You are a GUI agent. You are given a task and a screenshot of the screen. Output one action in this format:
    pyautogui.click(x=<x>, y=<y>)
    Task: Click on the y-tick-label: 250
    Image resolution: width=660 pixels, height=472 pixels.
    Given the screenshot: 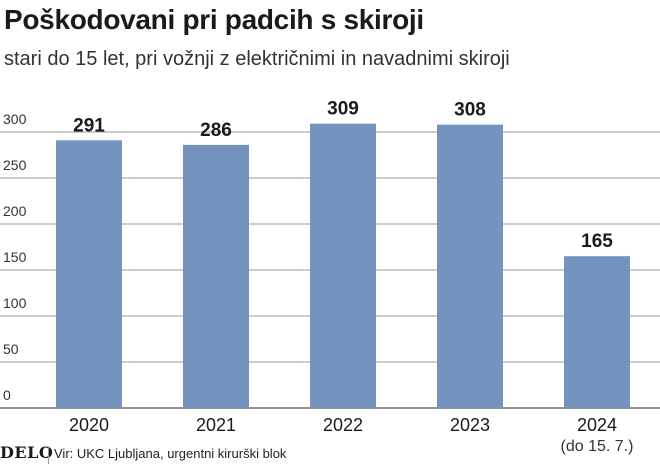 What is the action you would take?
    pyautogui.click(x=15, y=165)
    